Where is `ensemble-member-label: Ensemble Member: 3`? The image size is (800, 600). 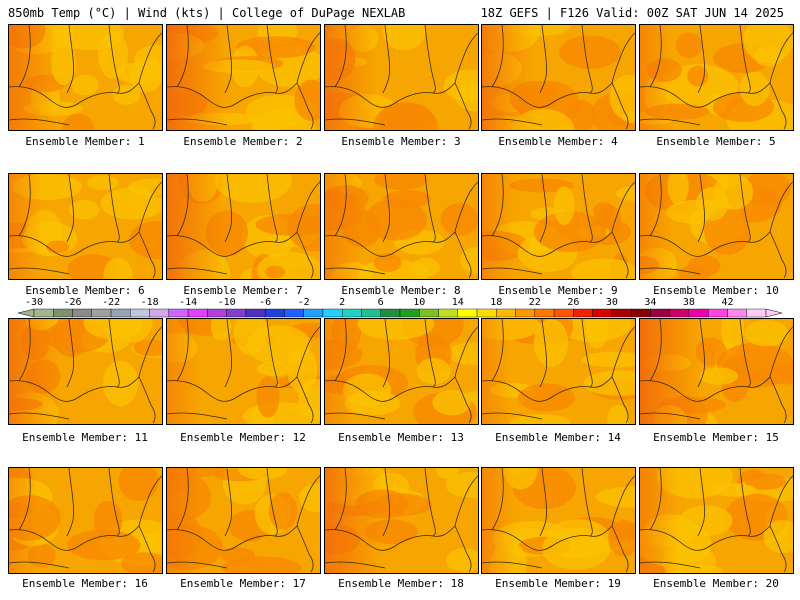
ensemble-member-label: Ensemble Member: 3 is located at coordinates (401, 141).